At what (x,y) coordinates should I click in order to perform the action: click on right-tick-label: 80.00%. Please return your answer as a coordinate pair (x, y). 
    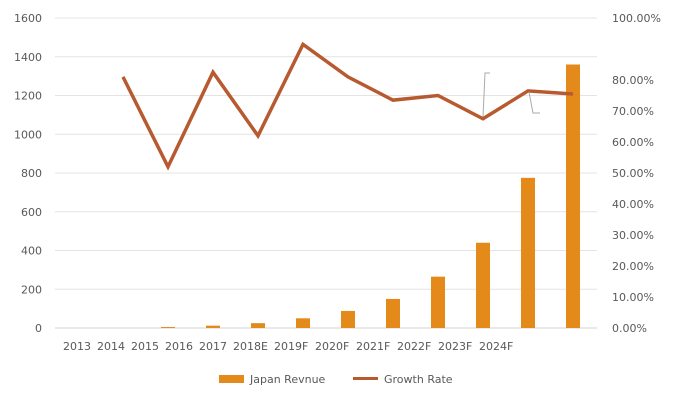
    Looking at the image, I should click on (633, 80).